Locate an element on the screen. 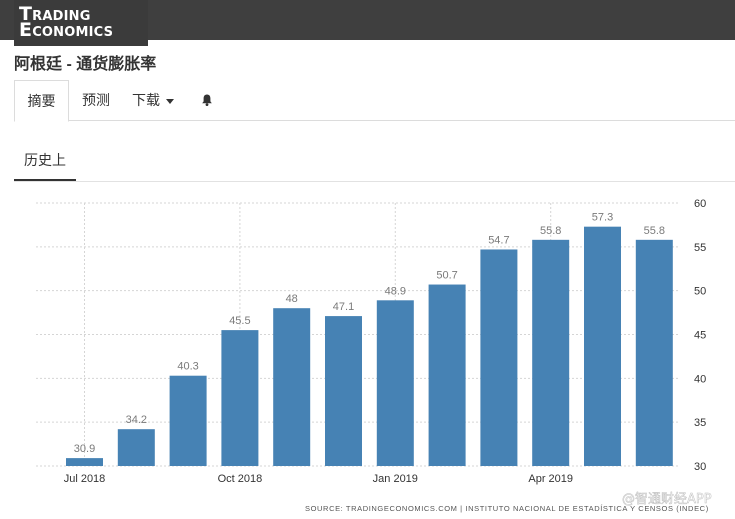 The image size is (735, 519). data-label: 57.3 is located at coordinates (602, 218).